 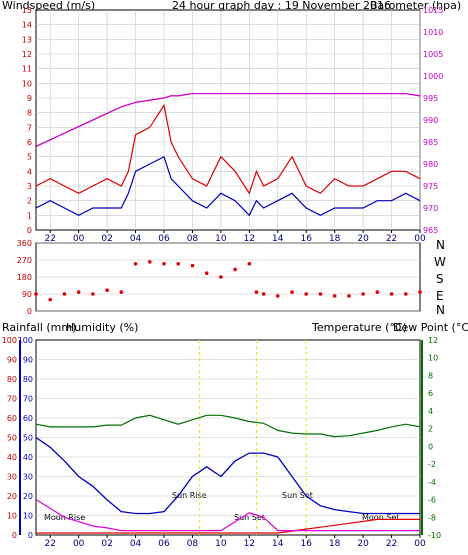 What do you see at coordinates (249, 517) in the screenshot?
I see `sunset-label-left: Sun Set` at bounding box center [249, 517].